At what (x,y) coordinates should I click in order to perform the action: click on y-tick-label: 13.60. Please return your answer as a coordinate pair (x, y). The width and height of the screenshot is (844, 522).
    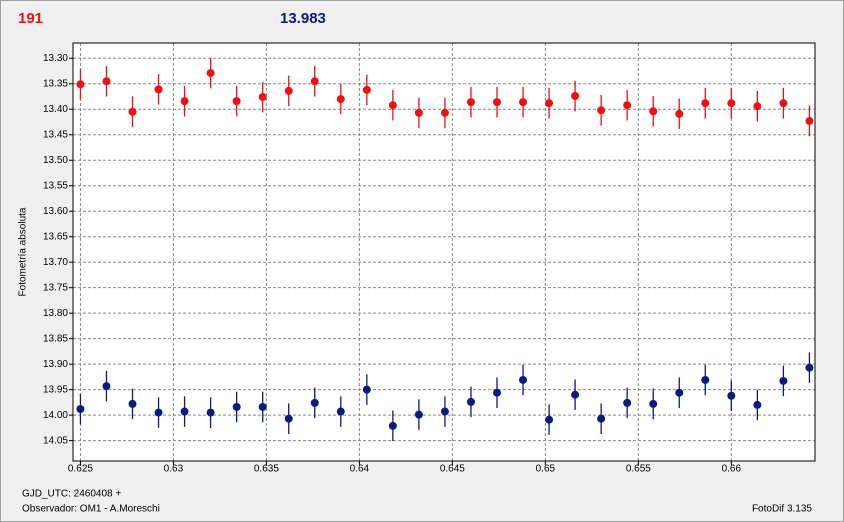
    Looking at the image, I should click on (55, 211).